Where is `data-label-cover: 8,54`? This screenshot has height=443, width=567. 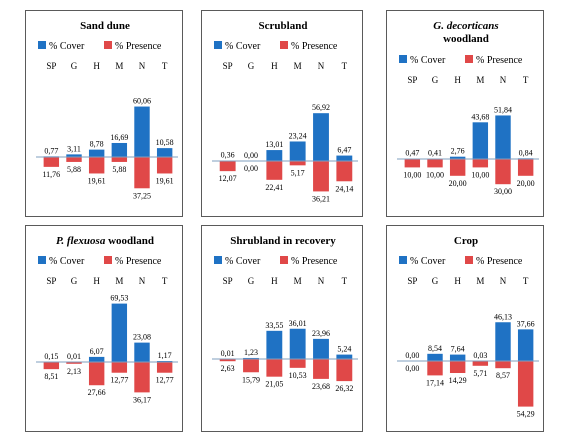 data-label-cover: 8,54 is located at coordinates (435, 348).